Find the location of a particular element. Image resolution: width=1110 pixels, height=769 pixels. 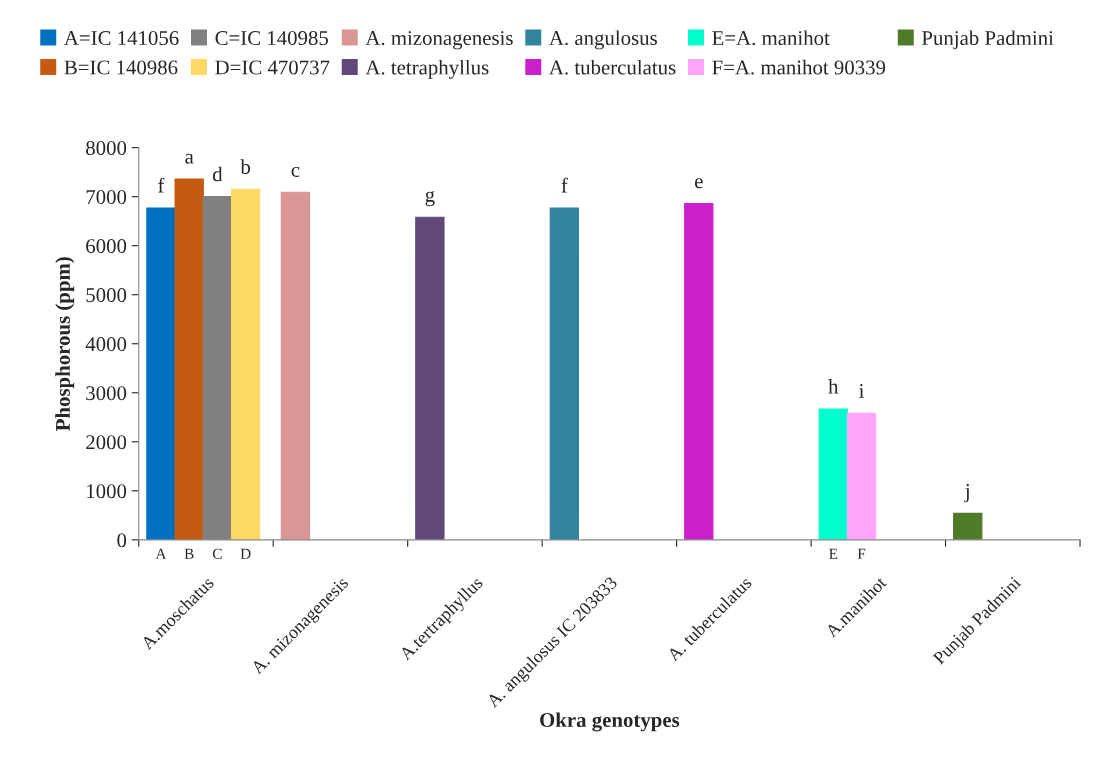

y-tick-label: 3000 is located at coordinates (106, 393).